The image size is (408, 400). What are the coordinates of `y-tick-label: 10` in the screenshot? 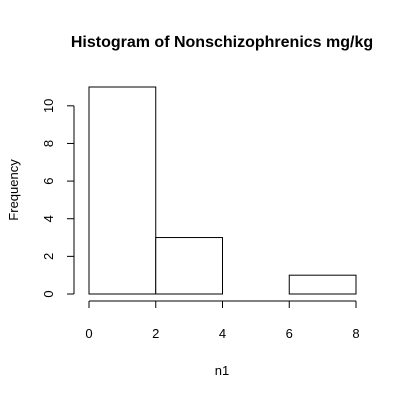 It's located at (48, 106).